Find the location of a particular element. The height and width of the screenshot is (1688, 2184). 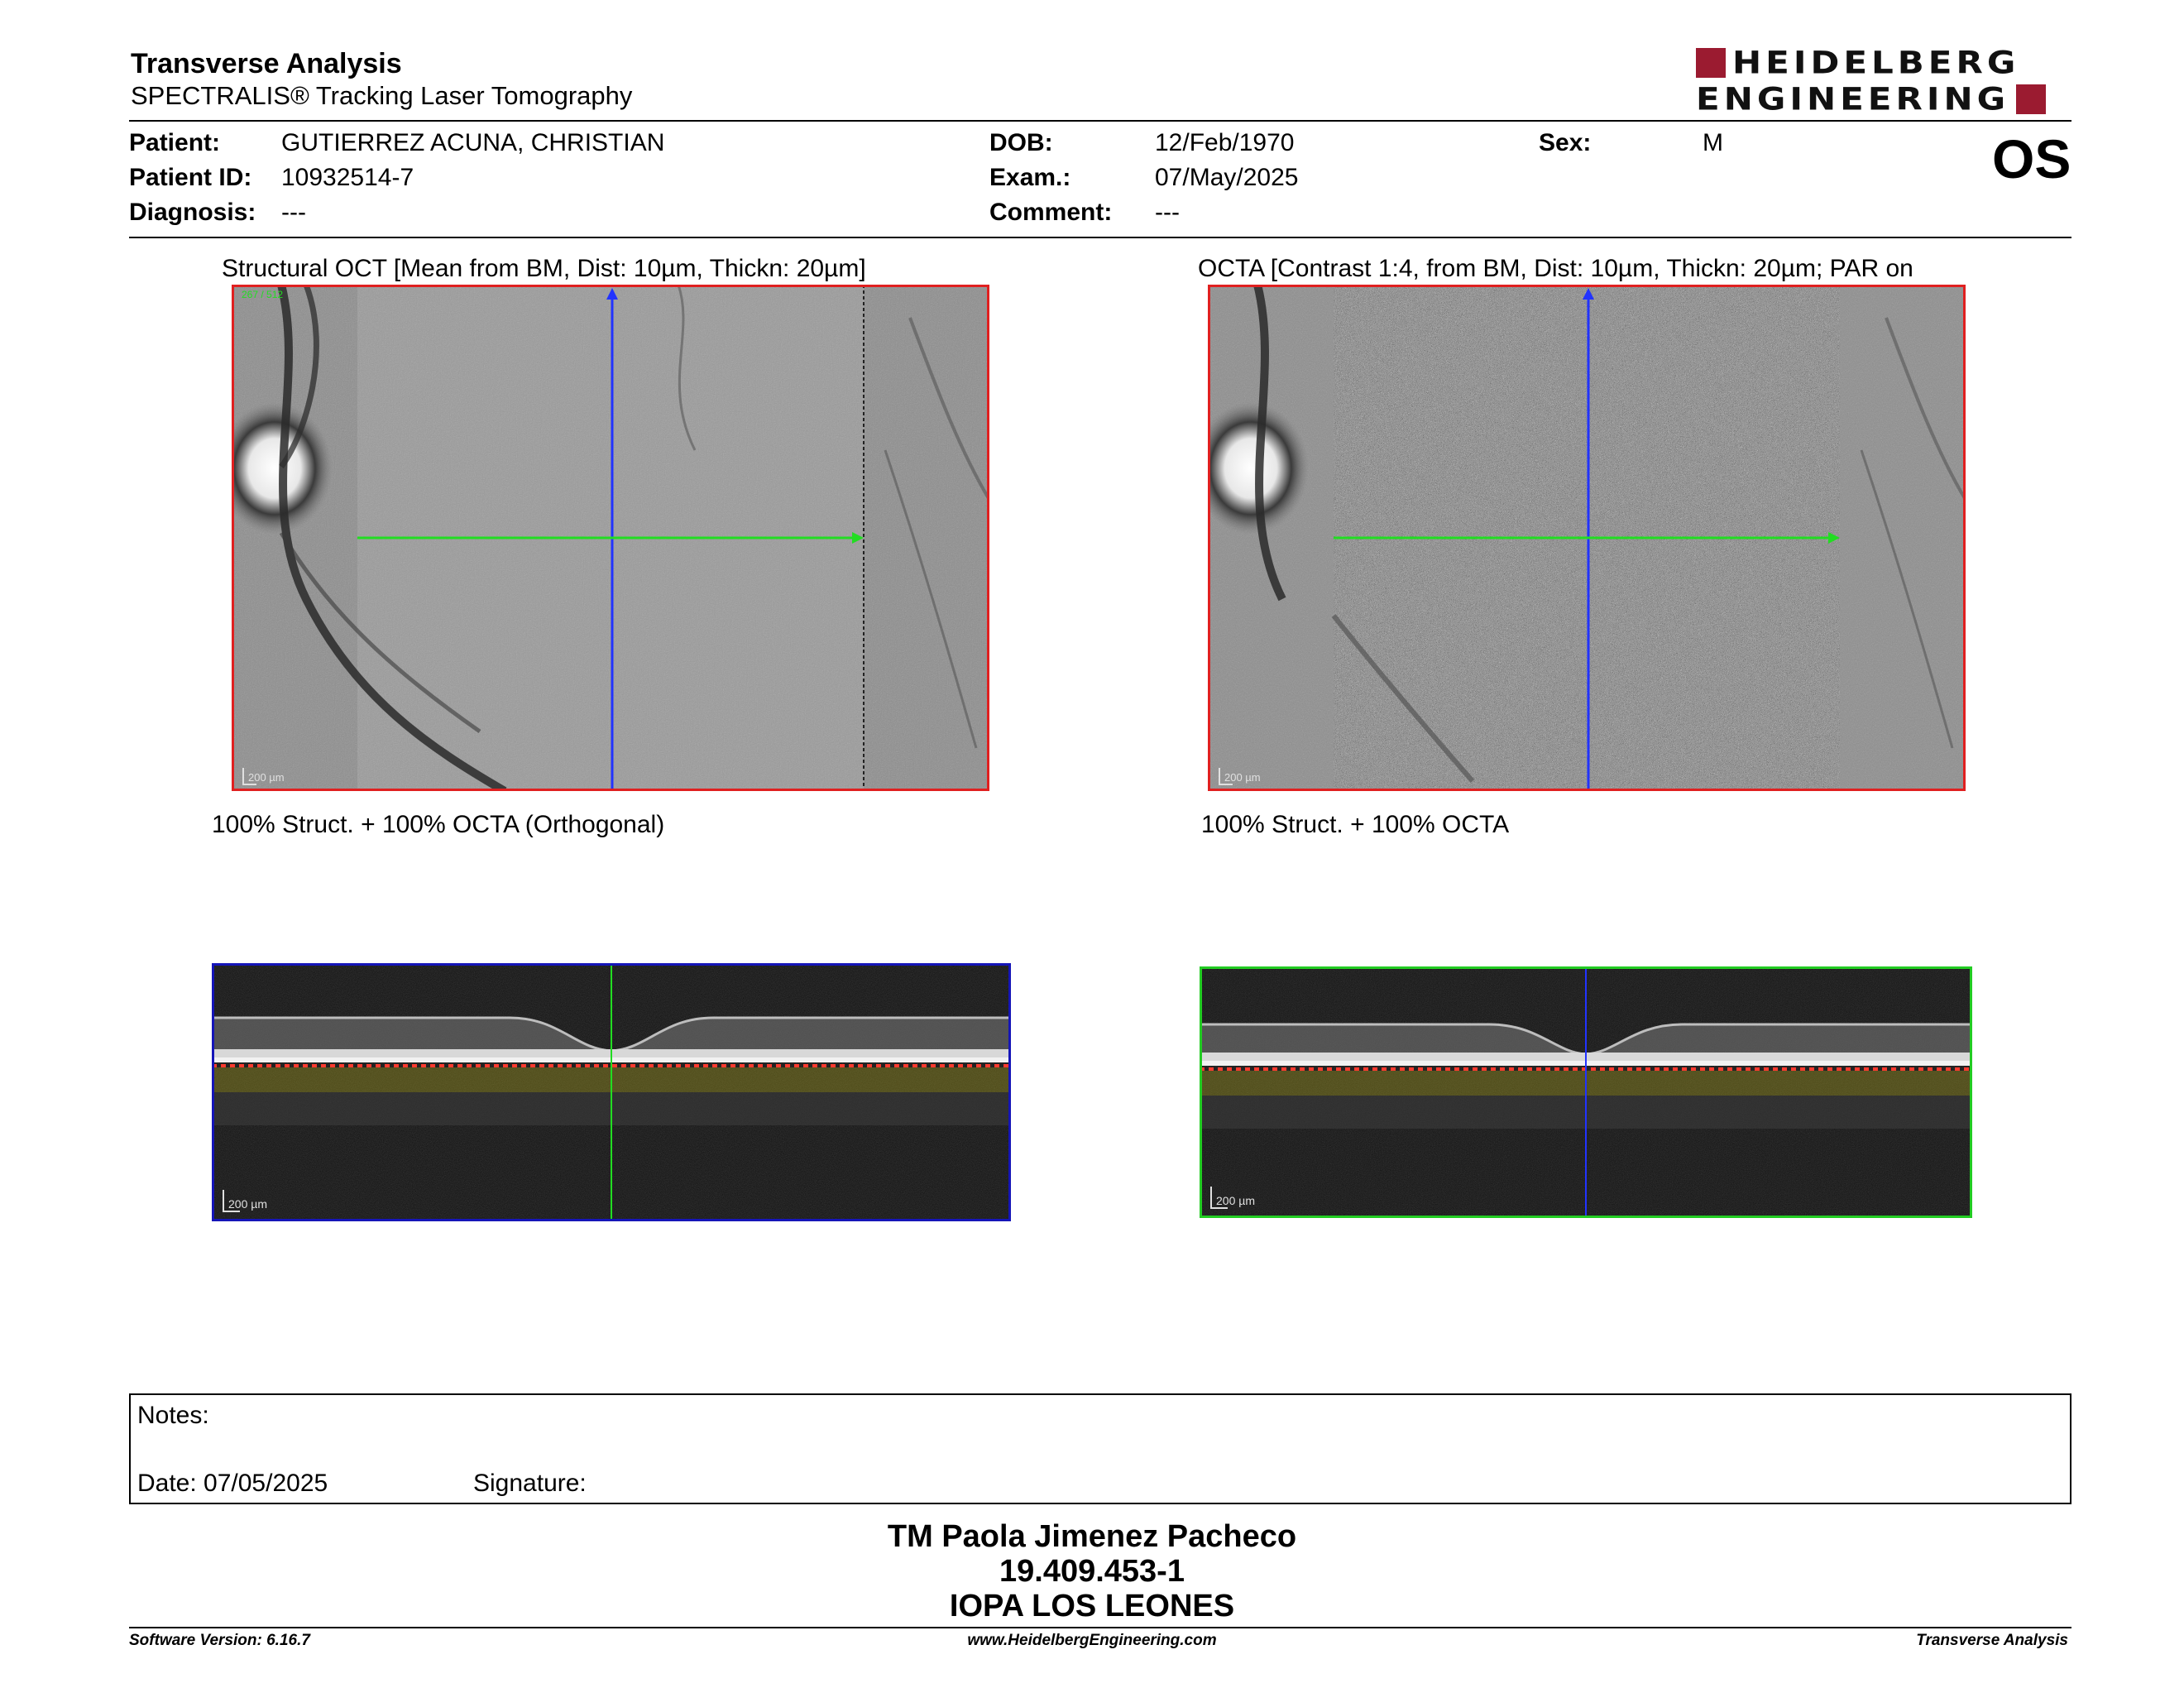

dob-value: 12/Feb/1970 is located at coordinates (1225, 142).